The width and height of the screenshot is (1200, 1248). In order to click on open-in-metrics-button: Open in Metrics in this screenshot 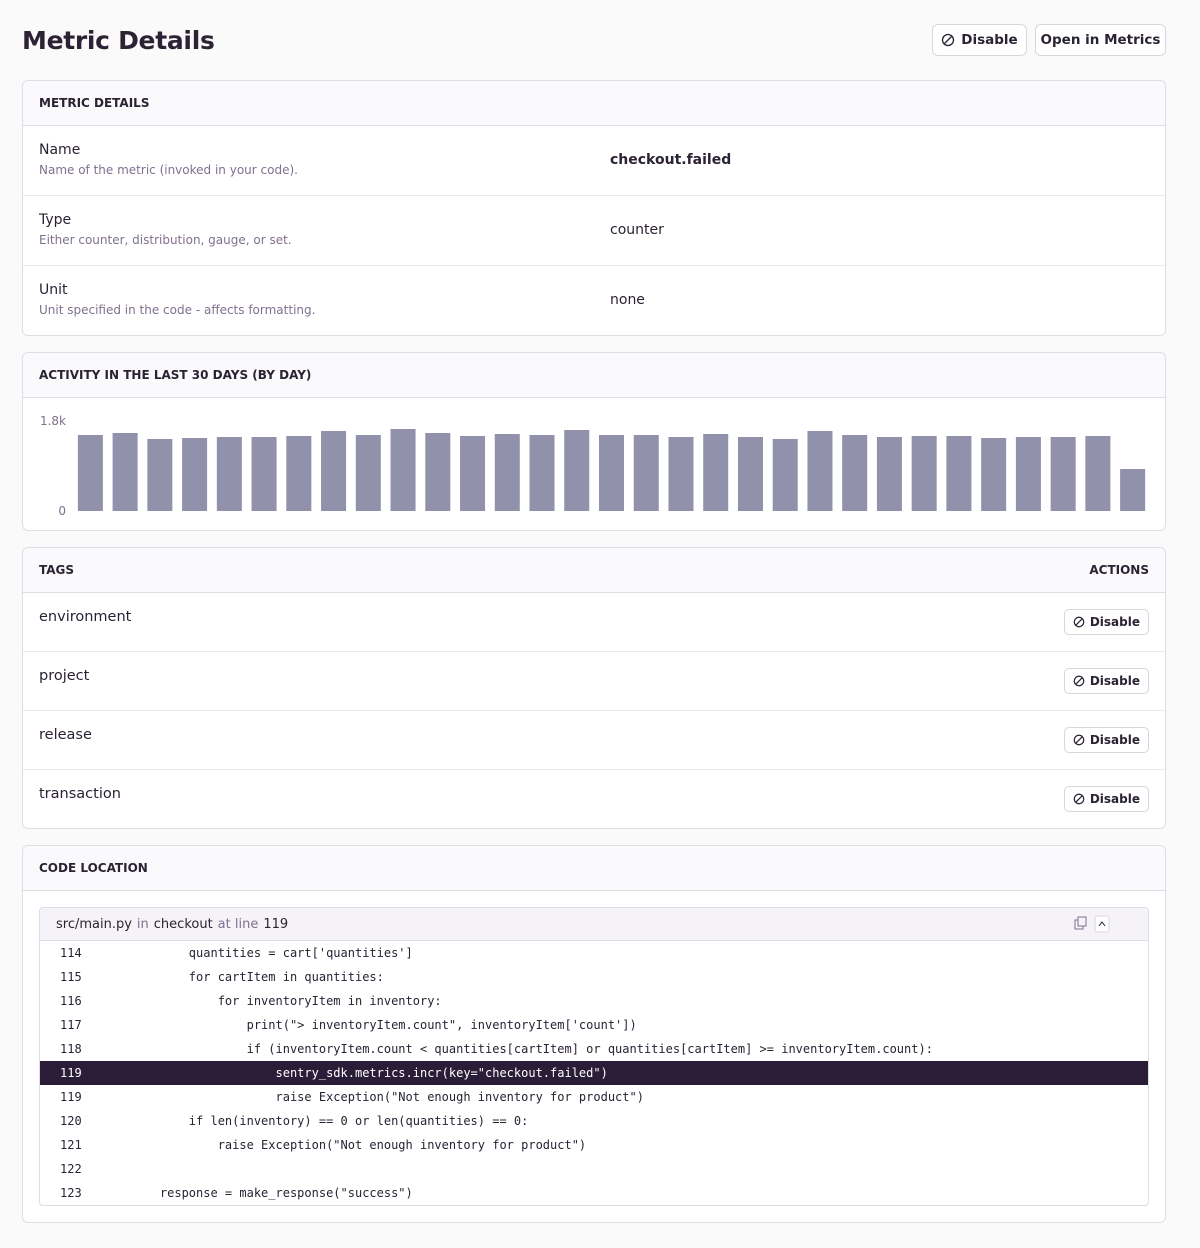, I will do `click(1100, 40)`.